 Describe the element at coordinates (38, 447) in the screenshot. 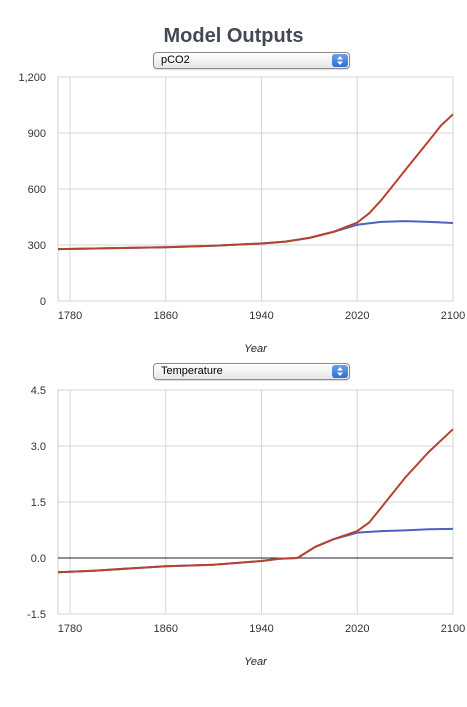

I see `y-tick-label: 3.0` at that location.